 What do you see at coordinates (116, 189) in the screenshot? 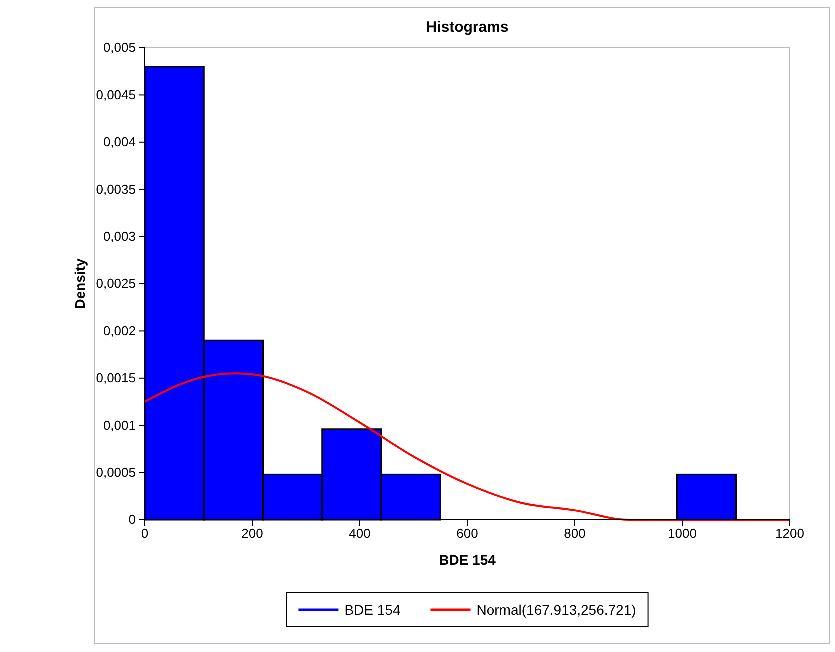
I see `y-tick-label: 0,0035` at bounding box center [116, 189].